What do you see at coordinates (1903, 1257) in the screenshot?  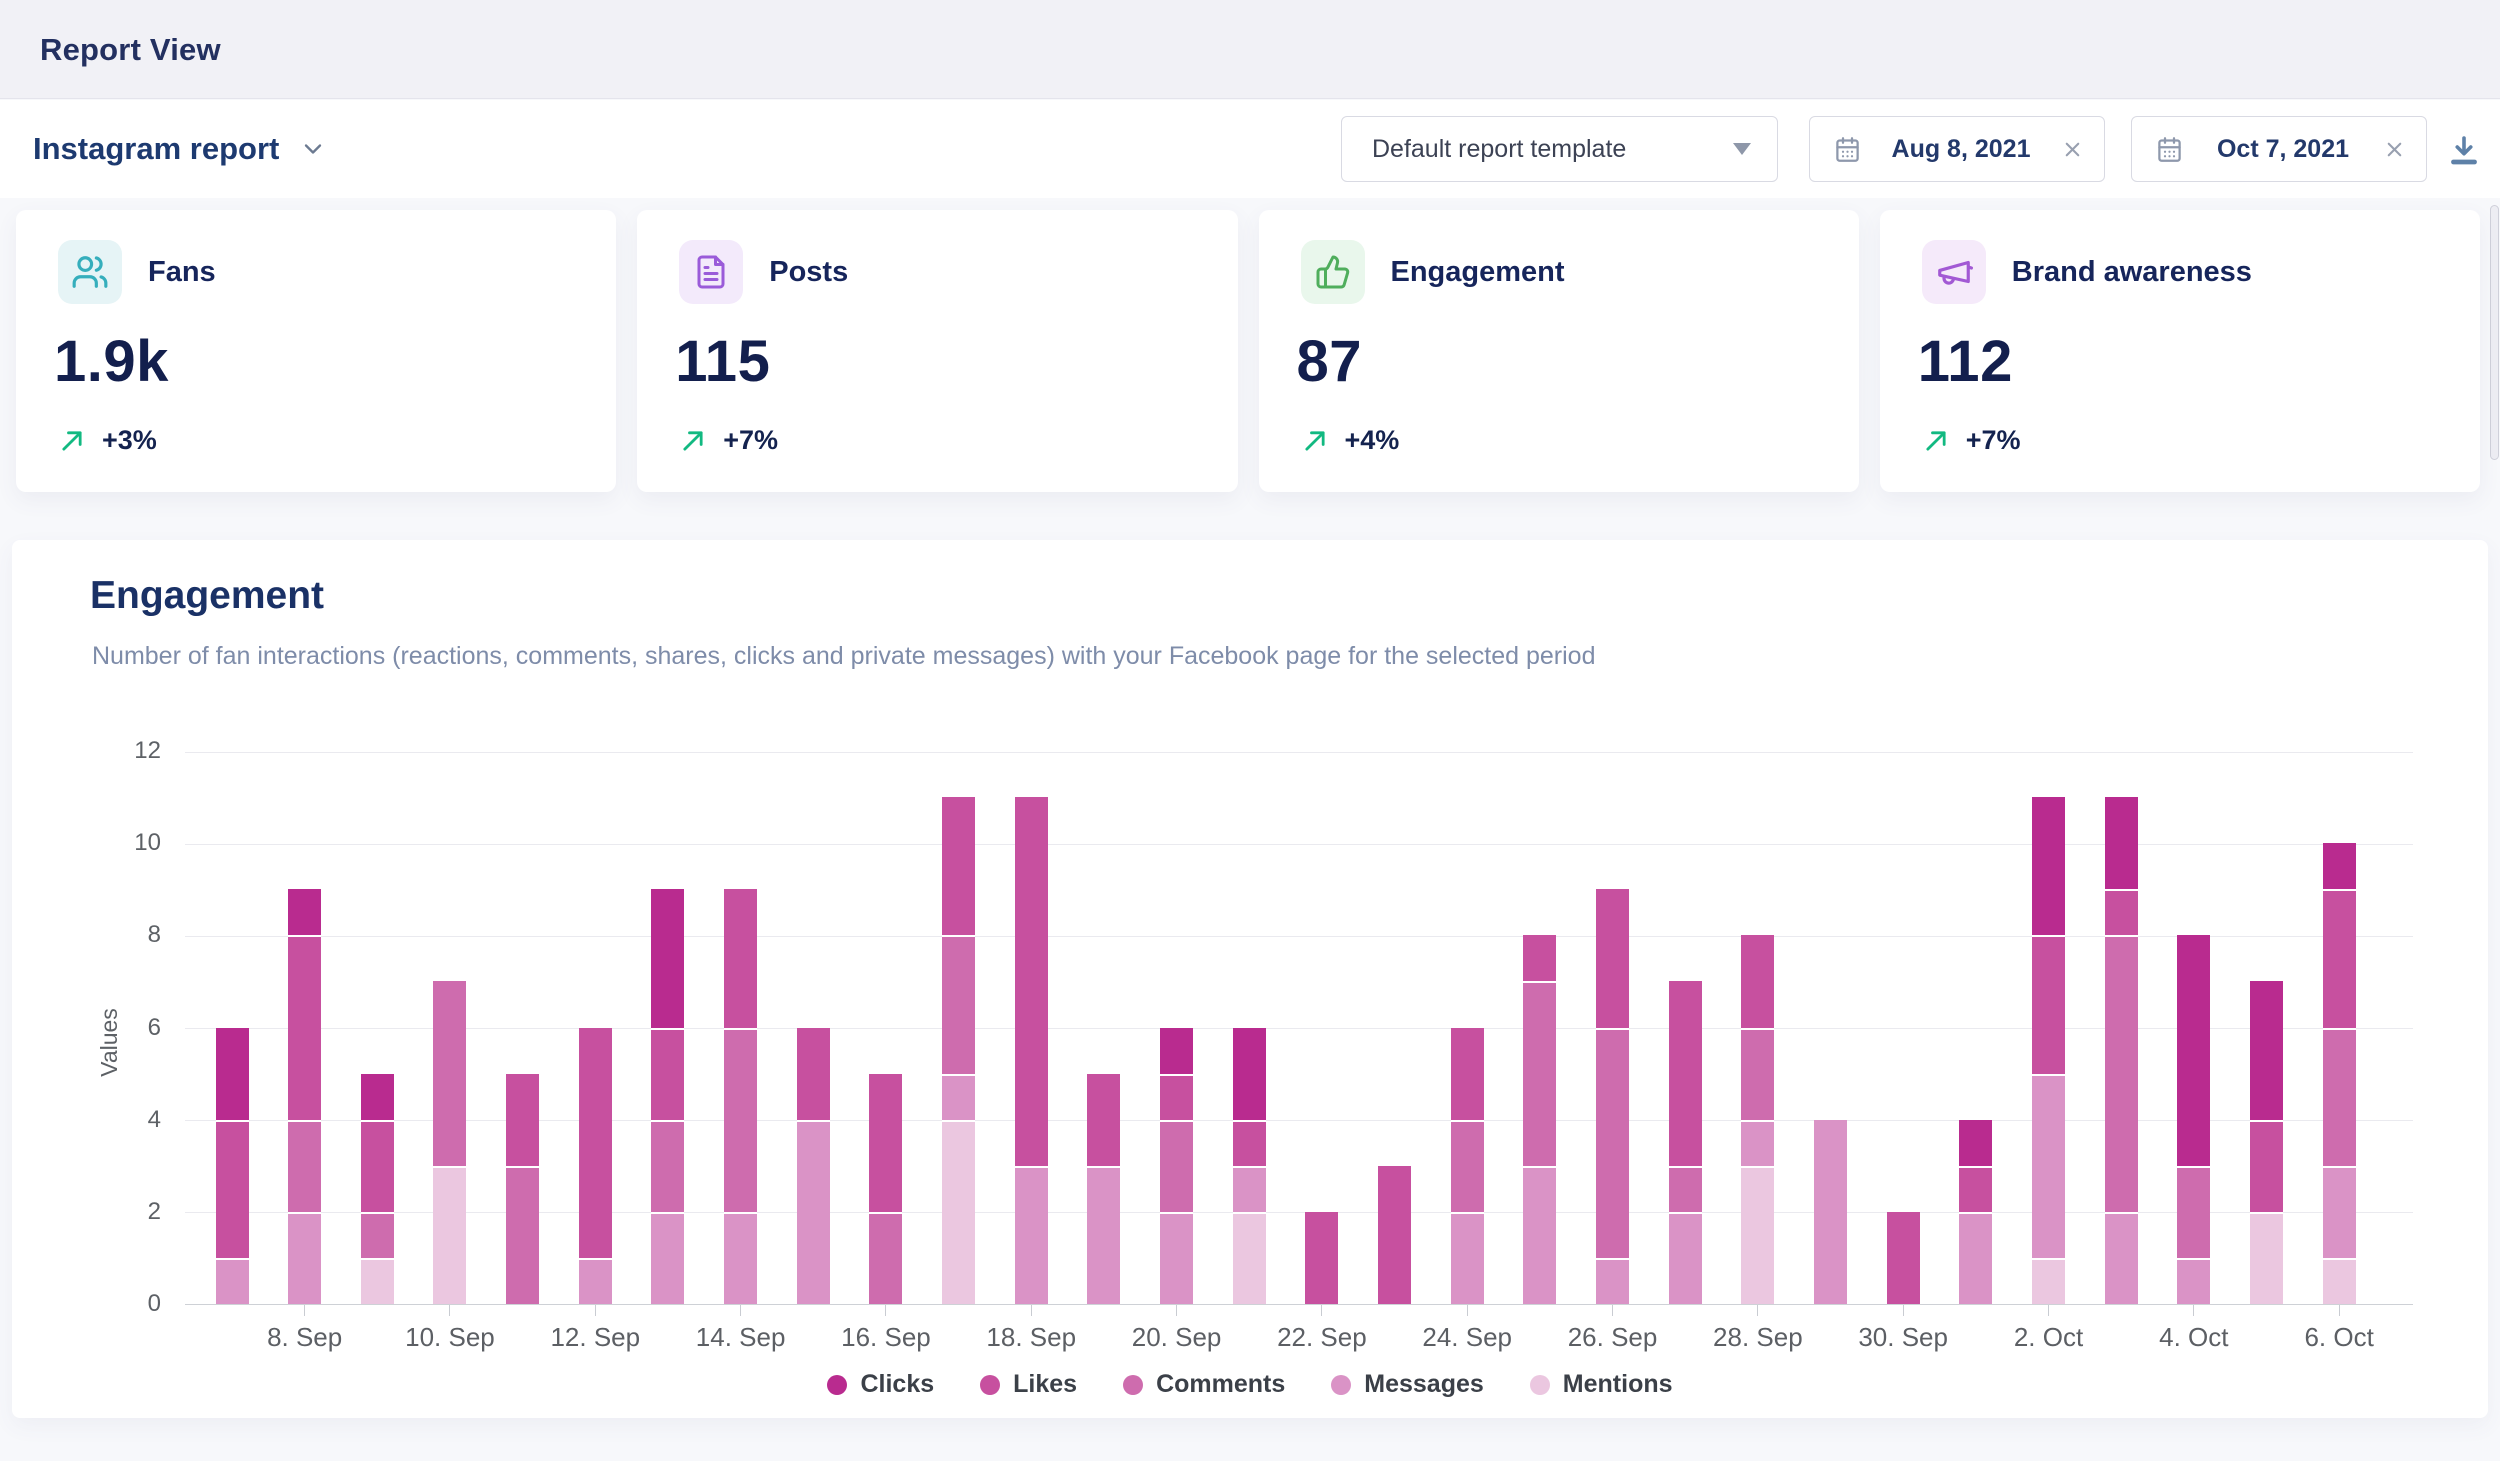 I see `bar-30-sep` at bounding box center [1903, 1257].